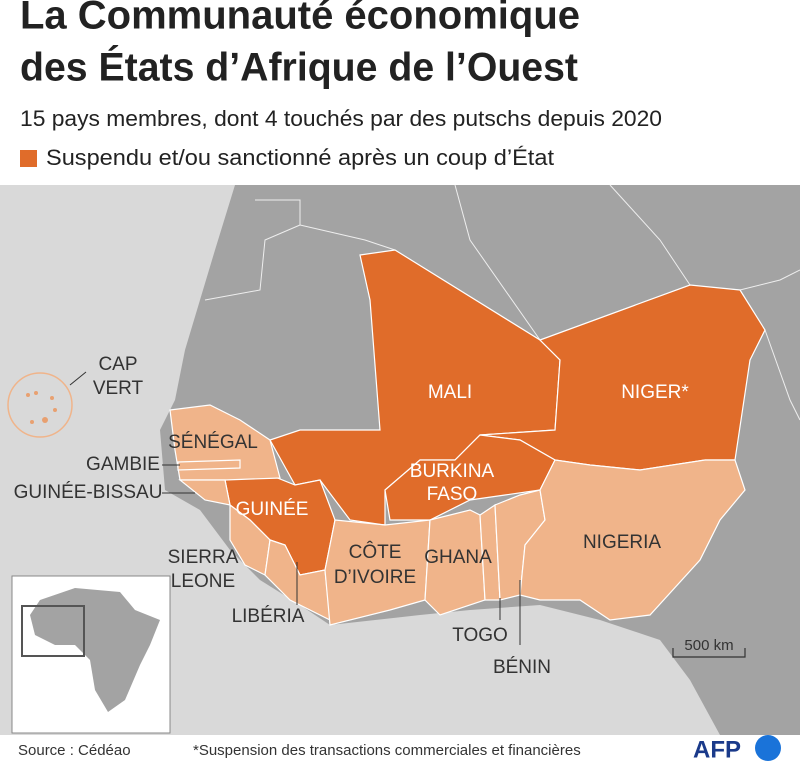  What do you see at coordinates (375, 552) in the screenshot?
I see `map-label: CÔTE` at bounding box center [375, 552].